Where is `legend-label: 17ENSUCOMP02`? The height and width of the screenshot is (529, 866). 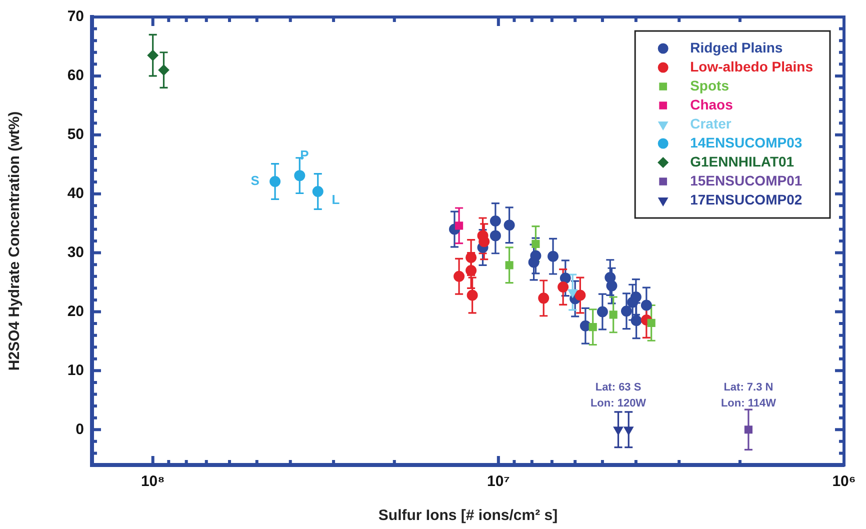 legend-label: 17ENSUCOMP02 is located at coordinates (746, 199).